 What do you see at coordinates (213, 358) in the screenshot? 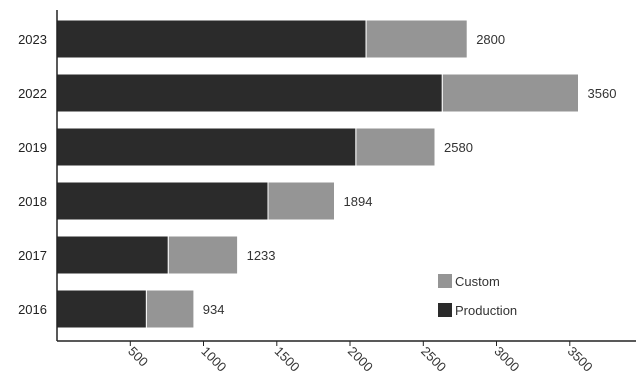
I see `x-tick-label-1000: 1000` at bounding box center [213, 358].